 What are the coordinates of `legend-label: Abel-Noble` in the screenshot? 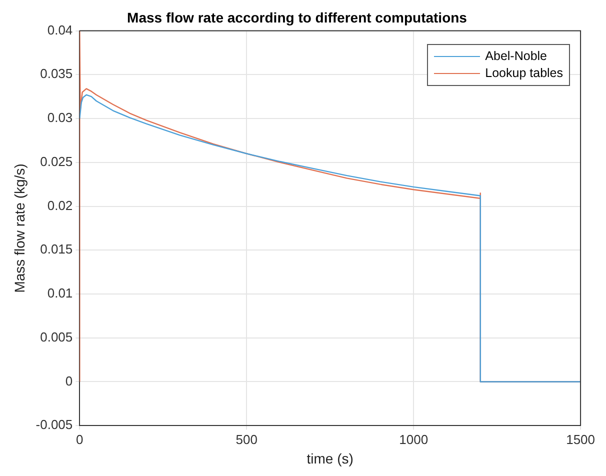 It's located at (516, 56).